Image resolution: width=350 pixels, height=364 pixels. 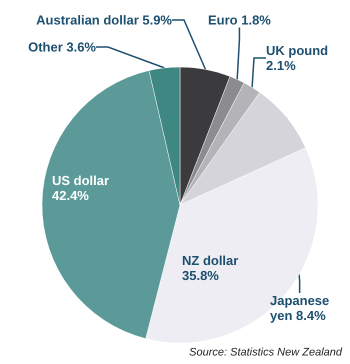 What do you see at coordinates (104, 20) in the screenshot?
I see `slice-label: Australian dollar 5.9%` at bounding box center [104, 20].